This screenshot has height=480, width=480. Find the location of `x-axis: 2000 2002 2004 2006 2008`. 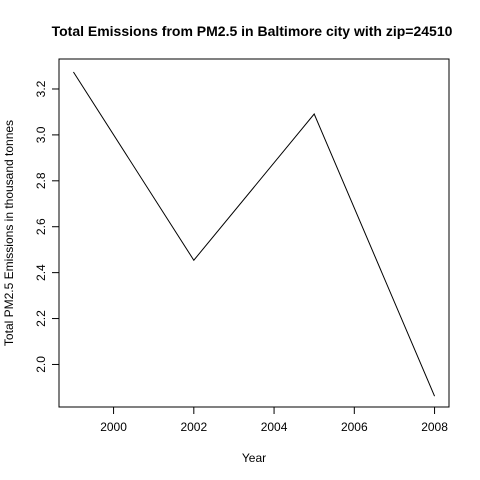

x-axis: 2000 2002 2004 2006 2008 is located at coordinates (274, 420).